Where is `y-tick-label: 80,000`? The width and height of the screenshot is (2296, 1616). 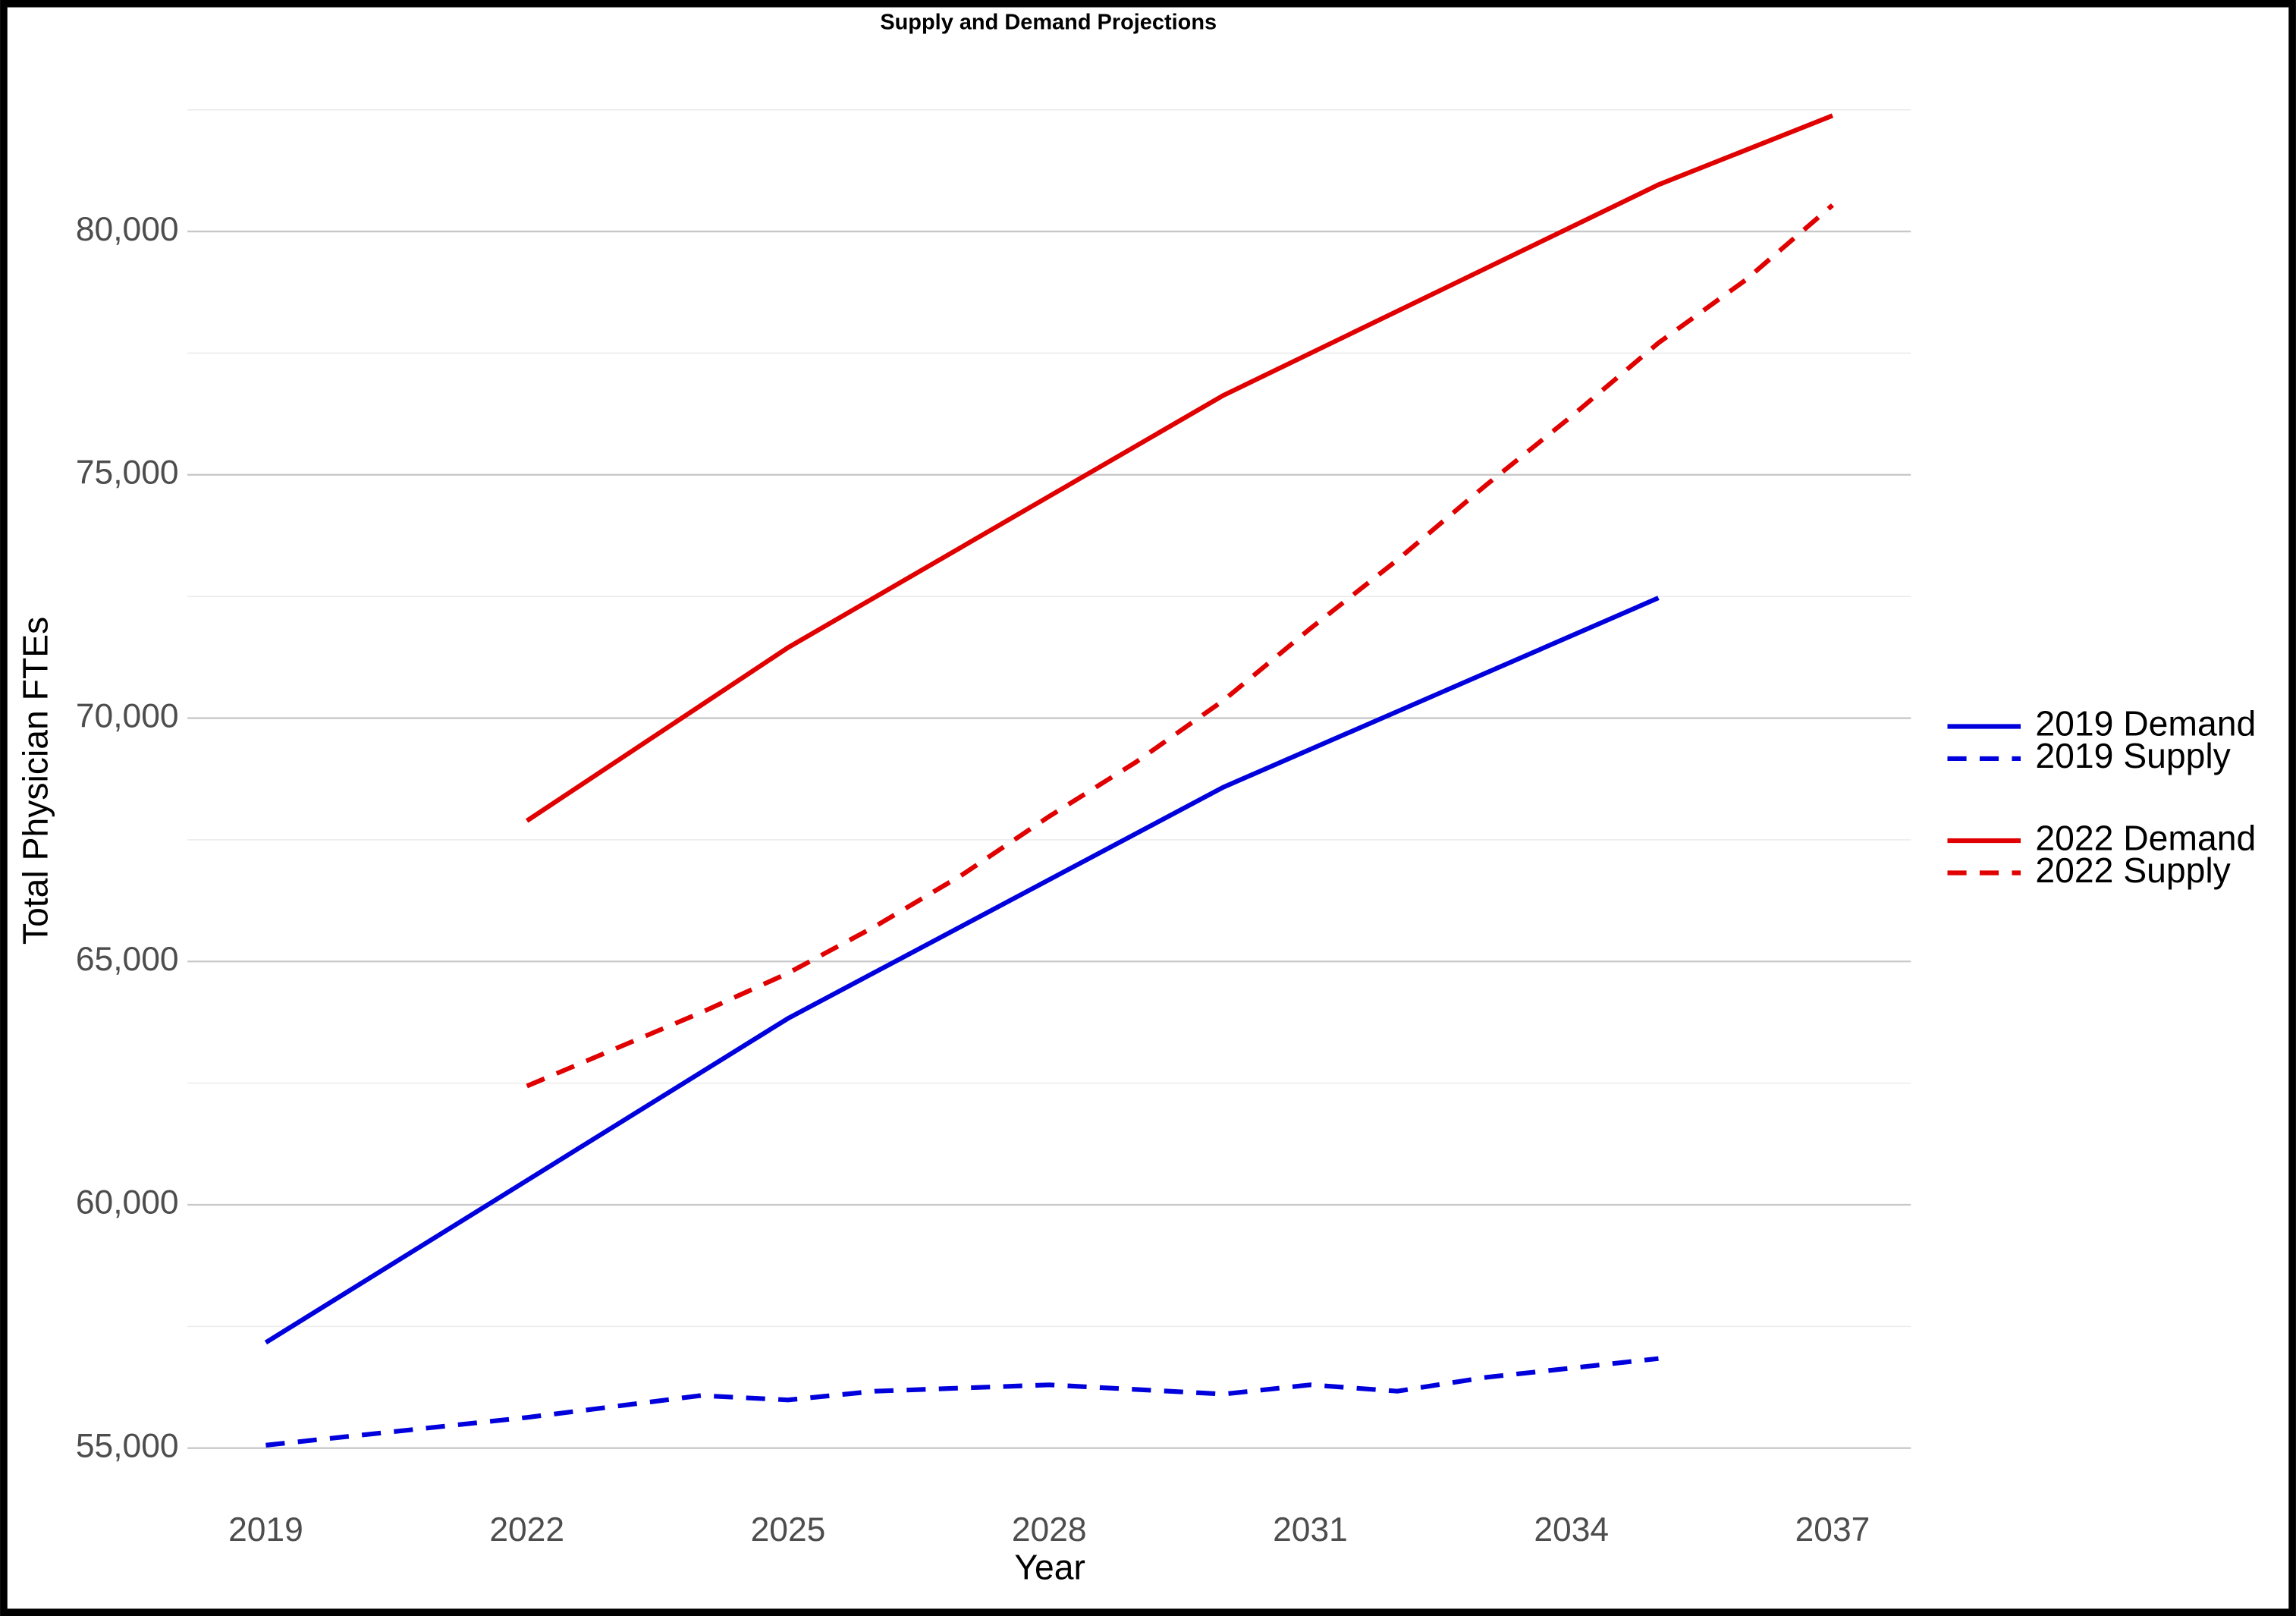
y-tick-label: 80,000 is located at coordinates (127, 229).